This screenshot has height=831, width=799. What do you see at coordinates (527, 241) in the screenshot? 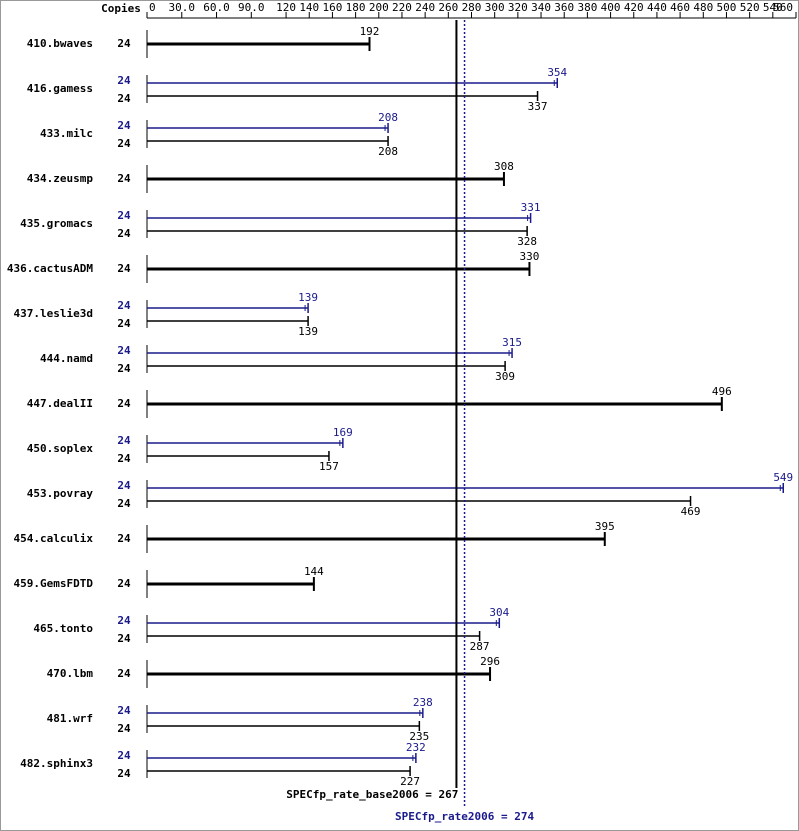
I see `value-label: 328` at bounding box center [527, 241].